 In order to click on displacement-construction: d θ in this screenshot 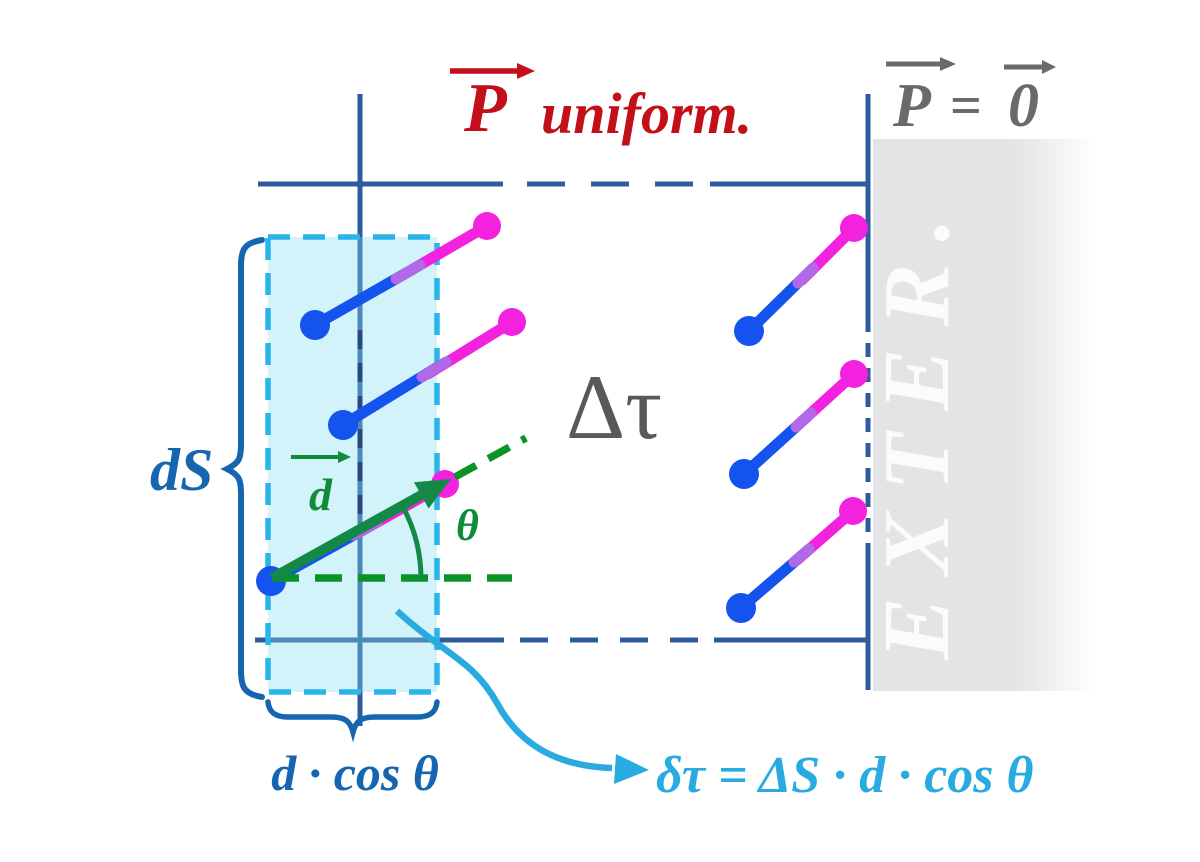, I will do `click(398, 508)`.